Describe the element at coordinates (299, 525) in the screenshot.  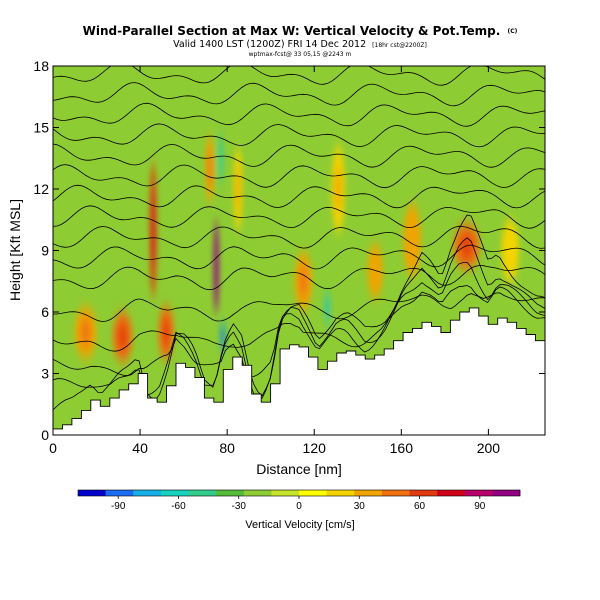
I see `colorbar-label: Vertical Velocity [cm/s]` at that location.